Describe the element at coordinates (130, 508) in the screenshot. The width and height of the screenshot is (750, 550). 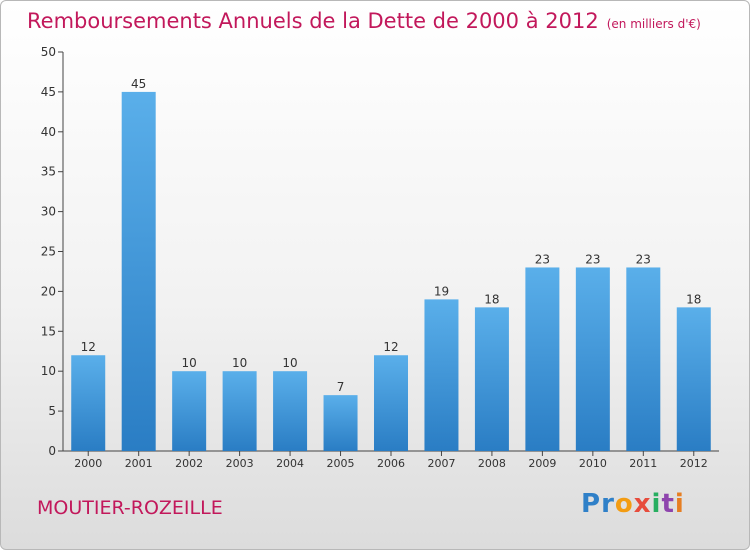
I see `commune-name: MOUTIER-ROZEILLE` at that location.